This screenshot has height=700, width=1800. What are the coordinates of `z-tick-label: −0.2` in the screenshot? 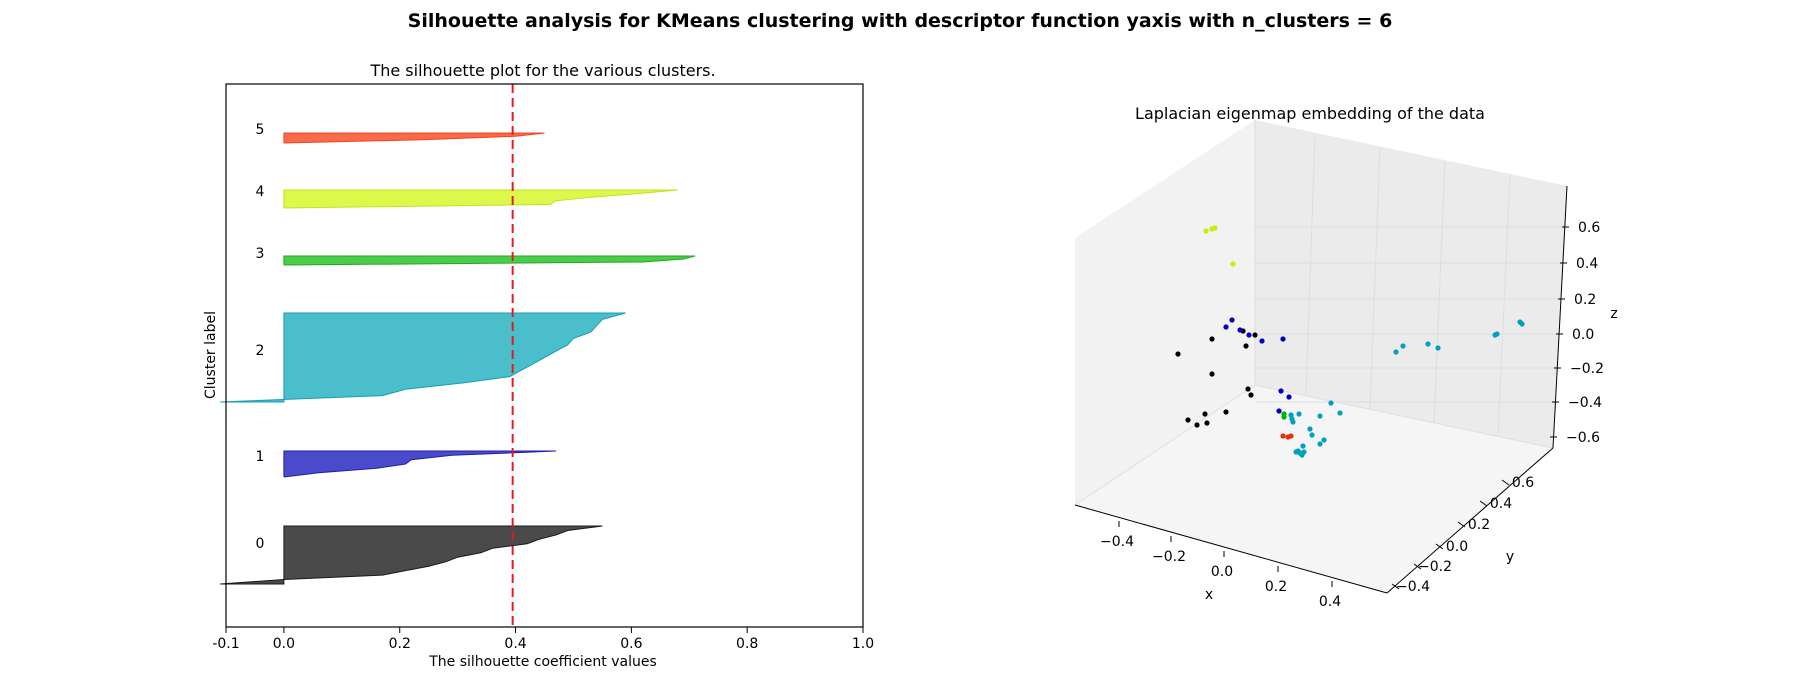 It's located at (1587, 369).